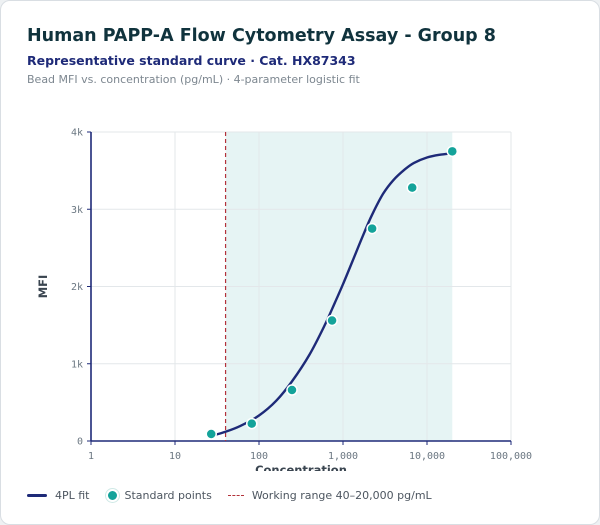 This screenshot has width=600, height=525. Describe the element at coordinates (427, 456) in the screenshot. I see `x-tick-label: 10,000` at that location.